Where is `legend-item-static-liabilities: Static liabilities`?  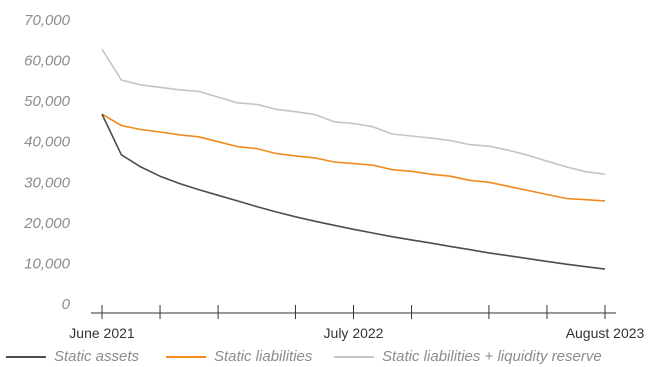
legend-item-static-liabilities: Static liabilities is located at coordinates (239, 356).